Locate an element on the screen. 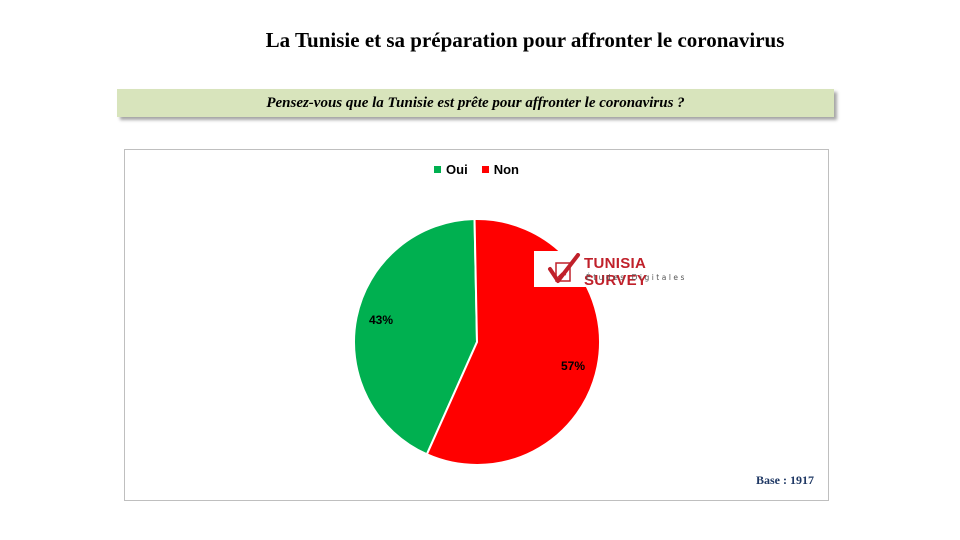 The image size is (960, 540). pie-chart: 43% 57% is located at coordinates (477, 342).